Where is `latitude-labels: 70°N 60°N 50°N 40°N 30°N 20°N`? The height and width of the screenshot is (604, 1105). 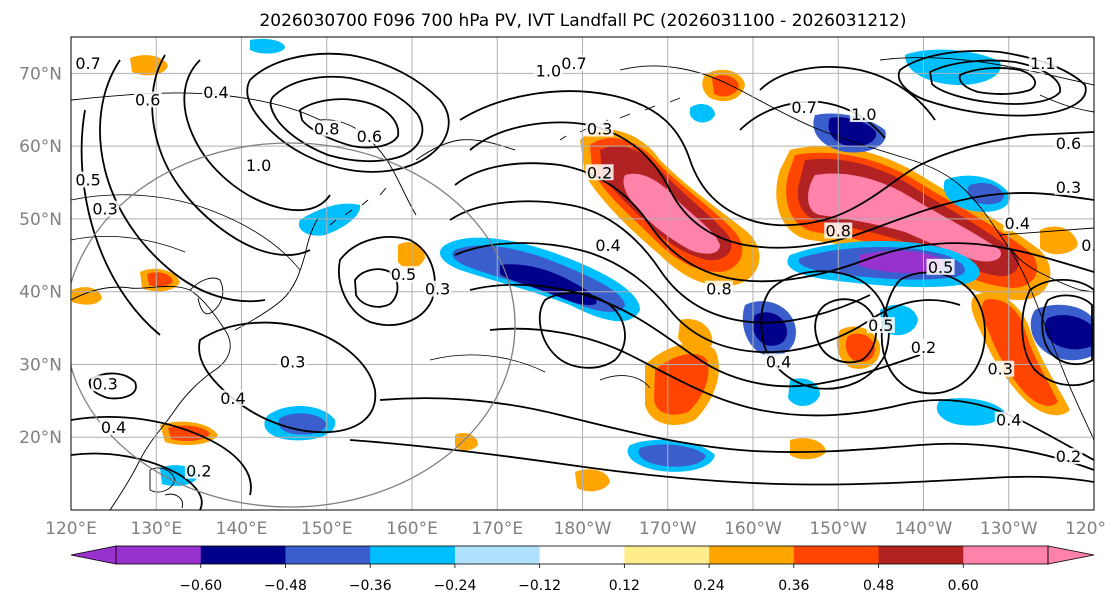 latitude-labels: 70°N 60°N 50°N 40°N 30°N 20°N is located at coordinates (40, 256).